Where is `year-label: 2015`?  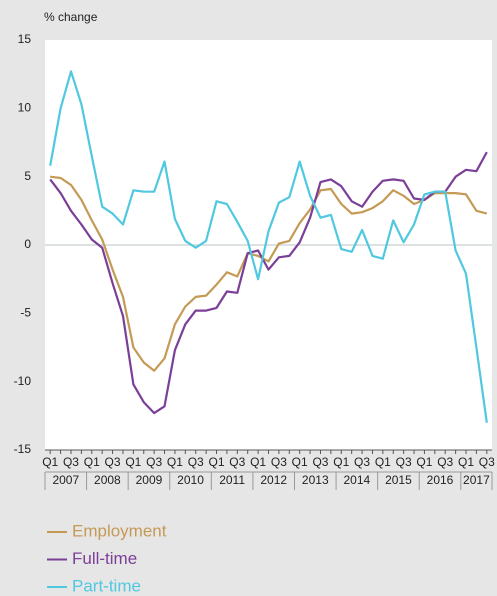 year-label: 2015 is located at coordinates (398, 480).